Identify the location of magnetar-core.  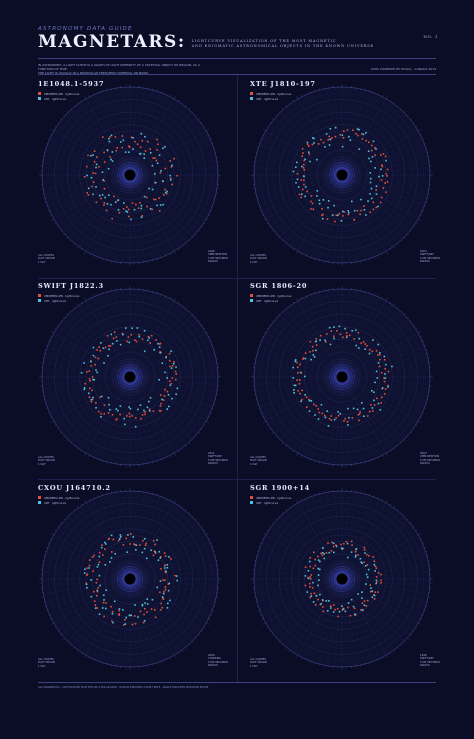
(130, 175).